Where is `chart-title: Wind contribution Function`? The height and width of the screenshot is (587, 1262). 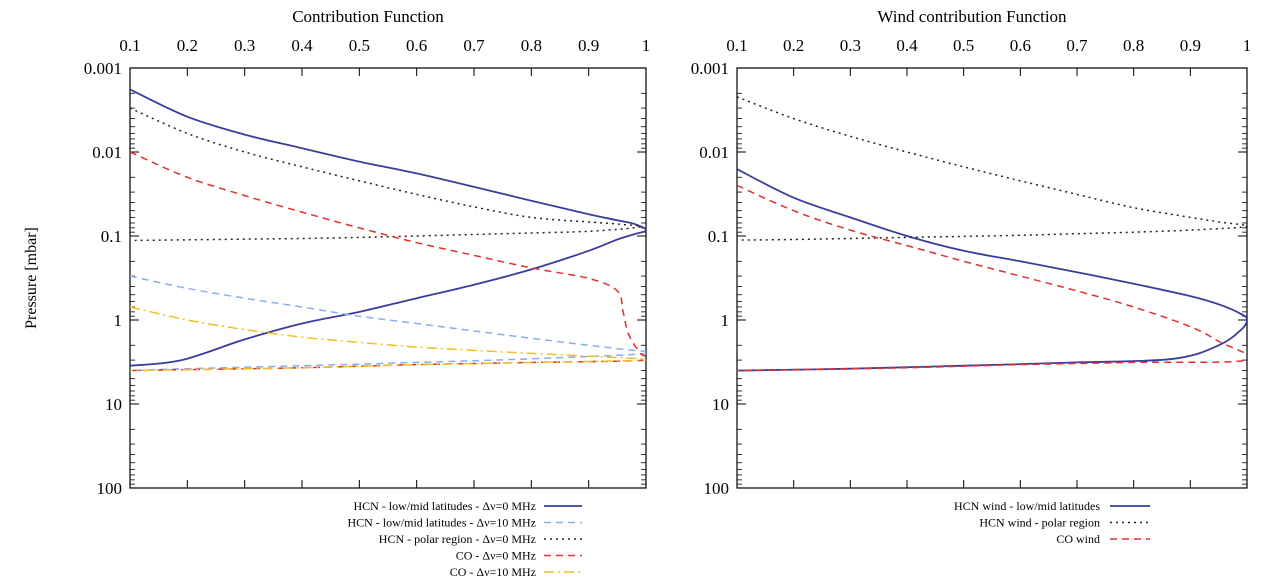 chart-title: Wind contribution Function is located at coordinates (972, 16).